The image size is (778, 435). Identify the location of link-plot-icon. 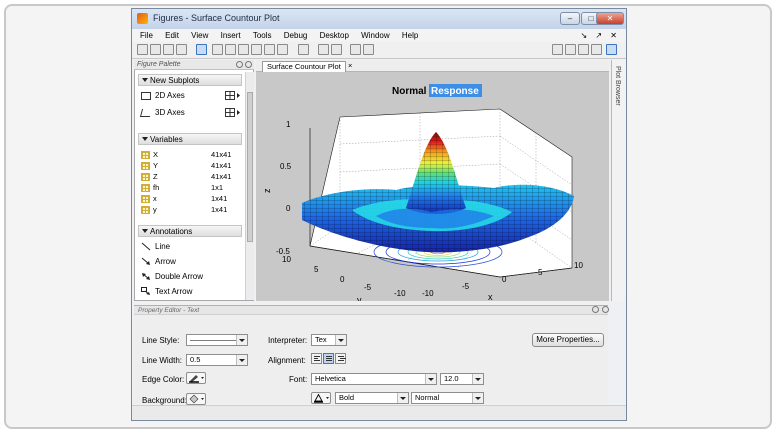
(303, 49).